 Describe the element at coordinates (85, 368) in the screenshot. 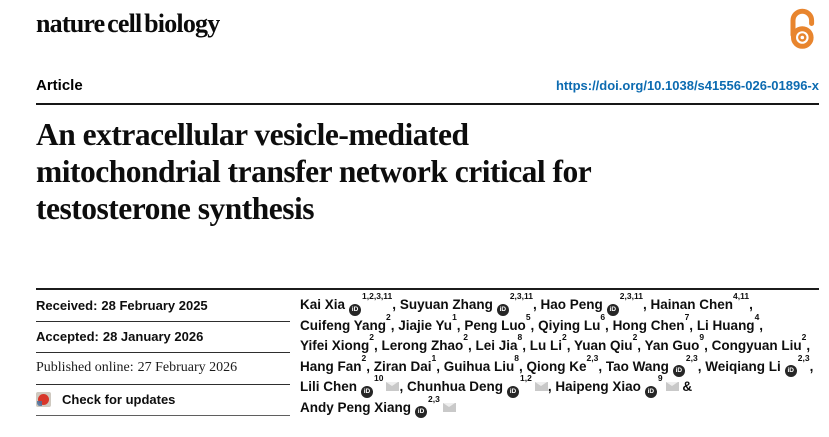

I see `published-label: Published online:` at that location.